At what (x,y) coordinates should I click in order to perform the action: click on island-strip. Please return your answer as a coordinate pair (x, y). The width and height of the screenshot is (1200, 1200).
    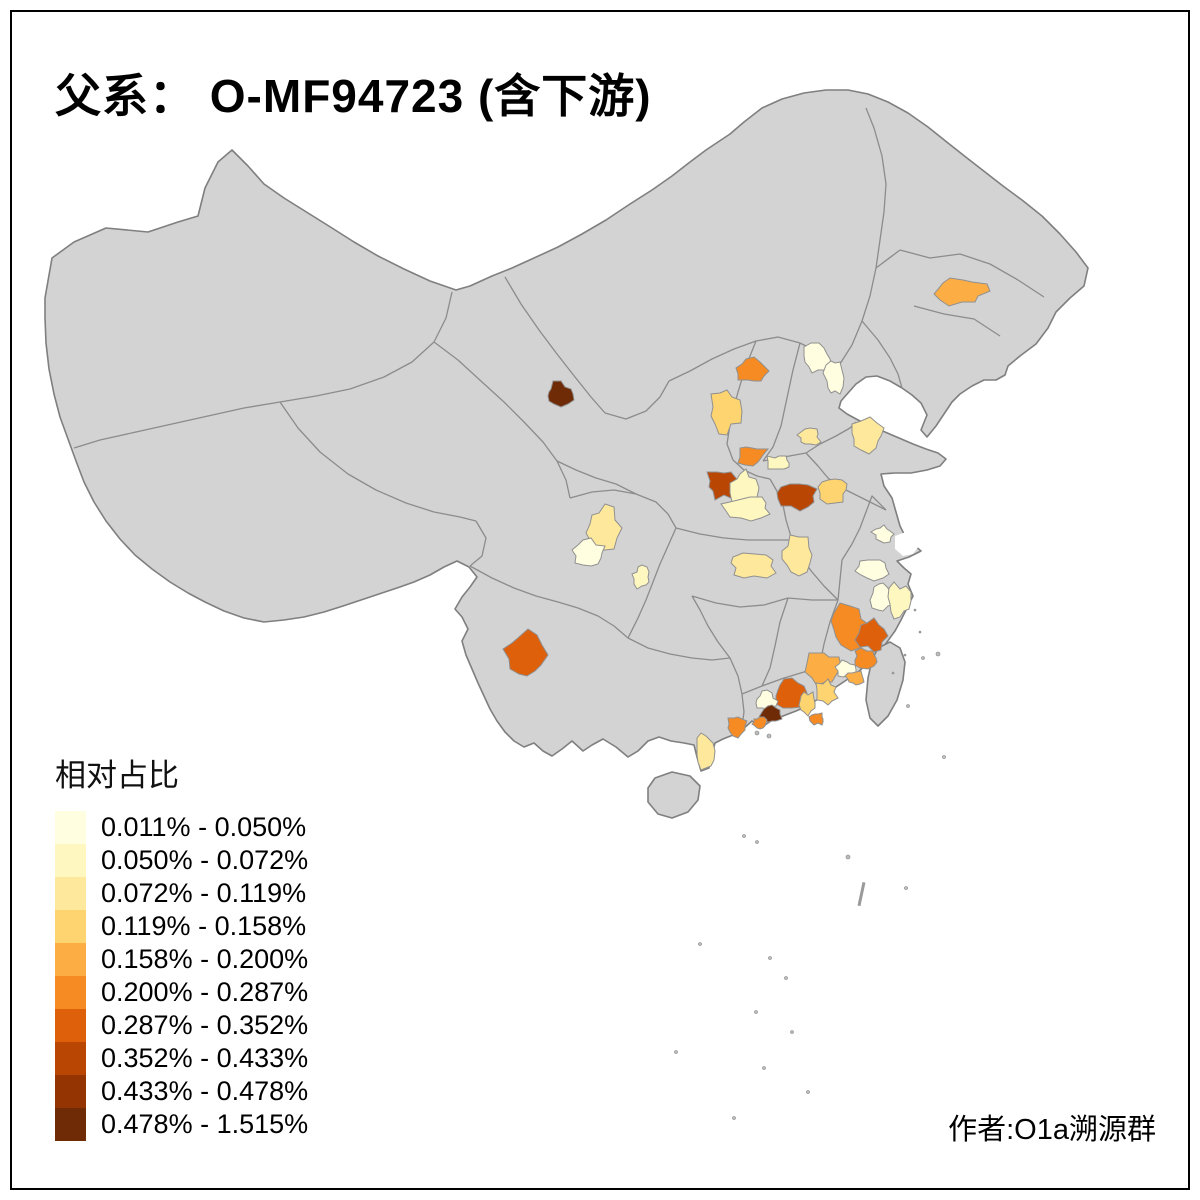
    Looking at the image, I should click on (861, 894).